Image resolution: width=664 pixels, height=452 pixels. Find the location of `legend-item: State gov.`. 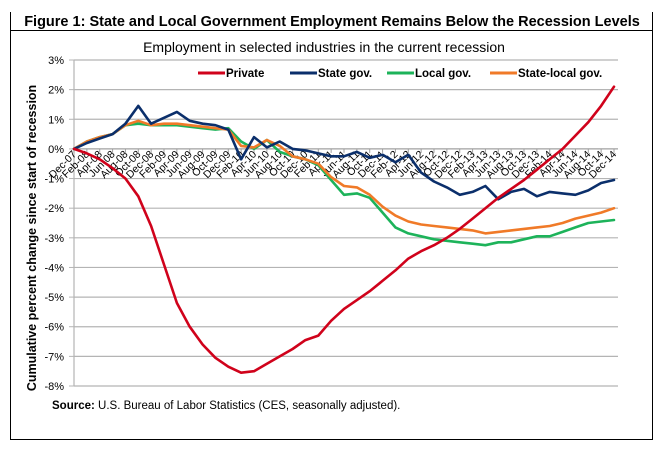

legend-item: State gov. is located at coordinates (331, 74).